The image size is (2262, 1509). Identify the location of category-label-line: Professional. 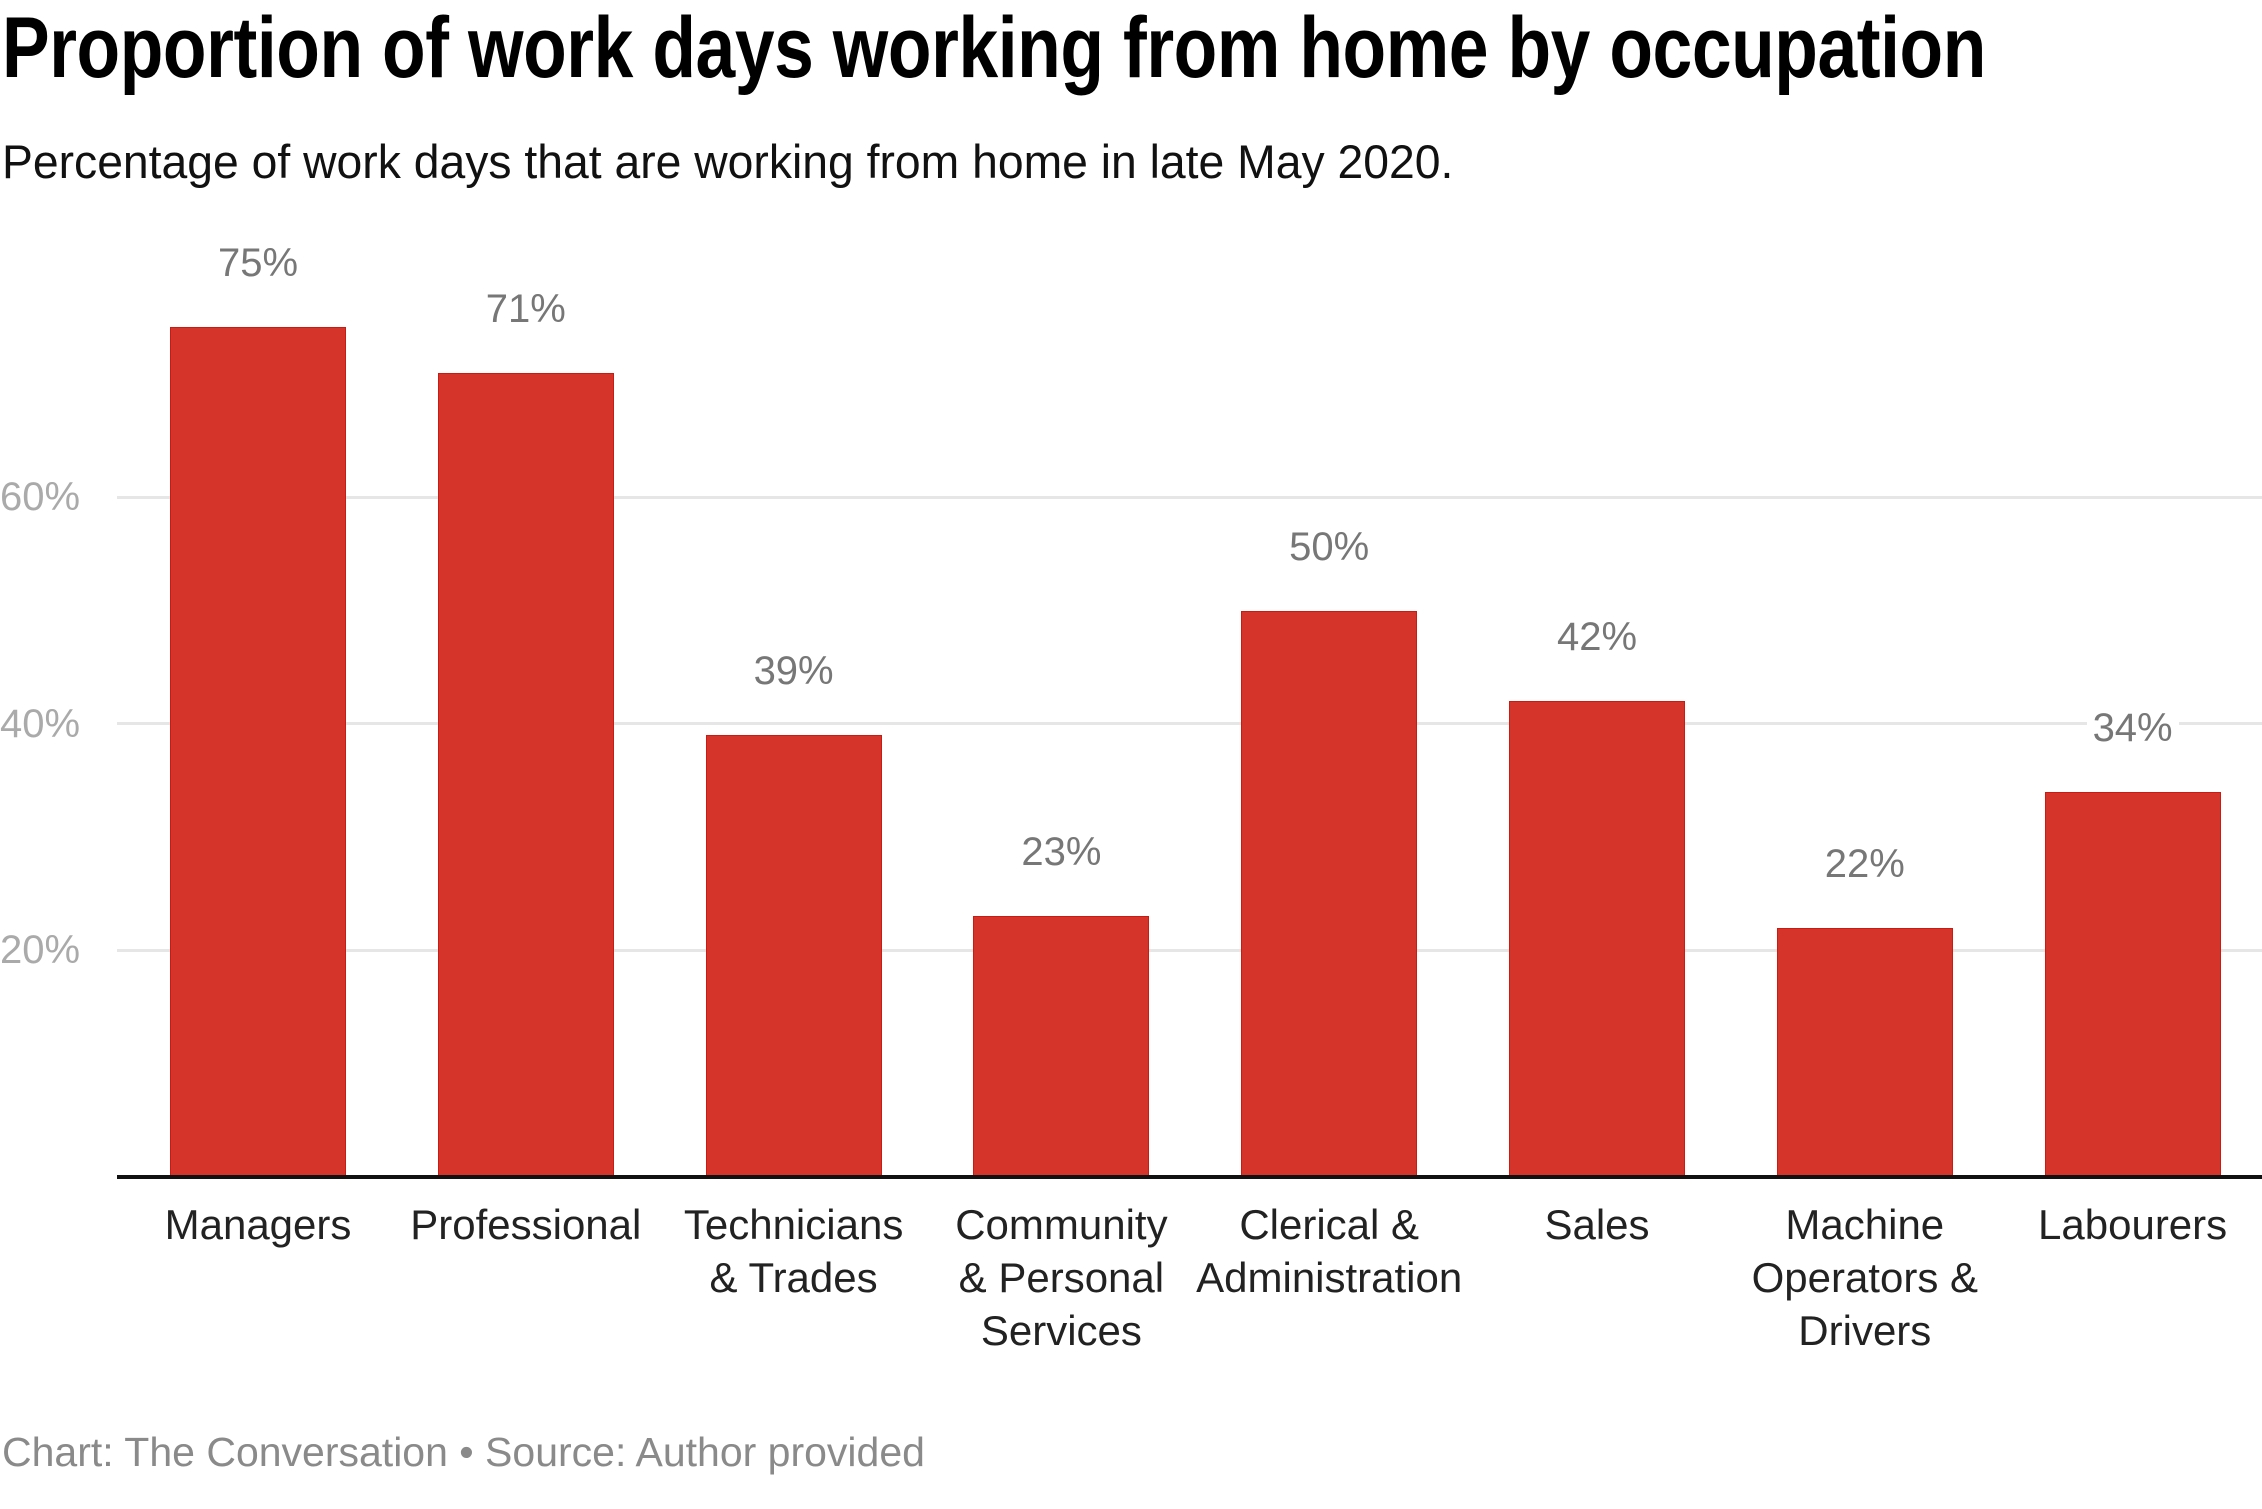
(526, 1224).